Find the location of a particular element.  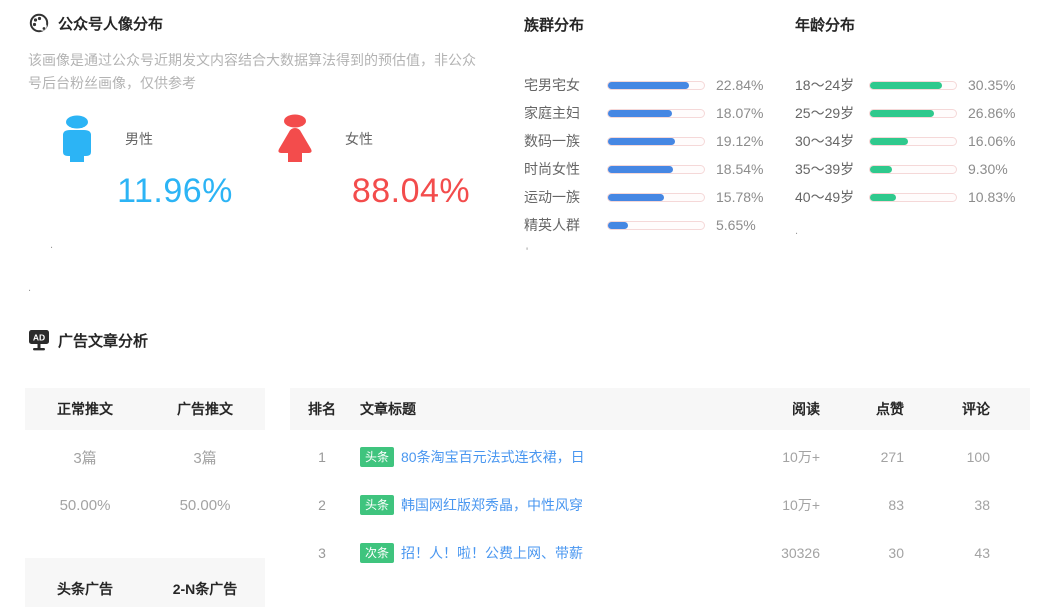

female-label: 女性 is located at coordinates (359, 139).